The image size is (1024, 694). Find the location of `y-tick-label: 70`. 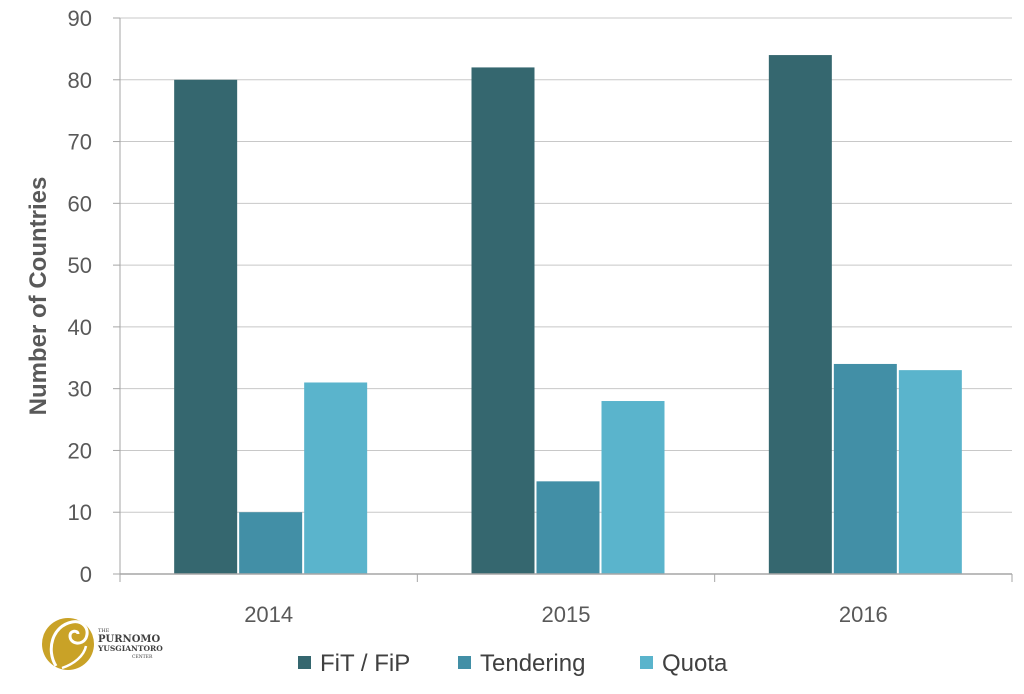

y-tick-label: 70 is located at coordinates (80, 142).